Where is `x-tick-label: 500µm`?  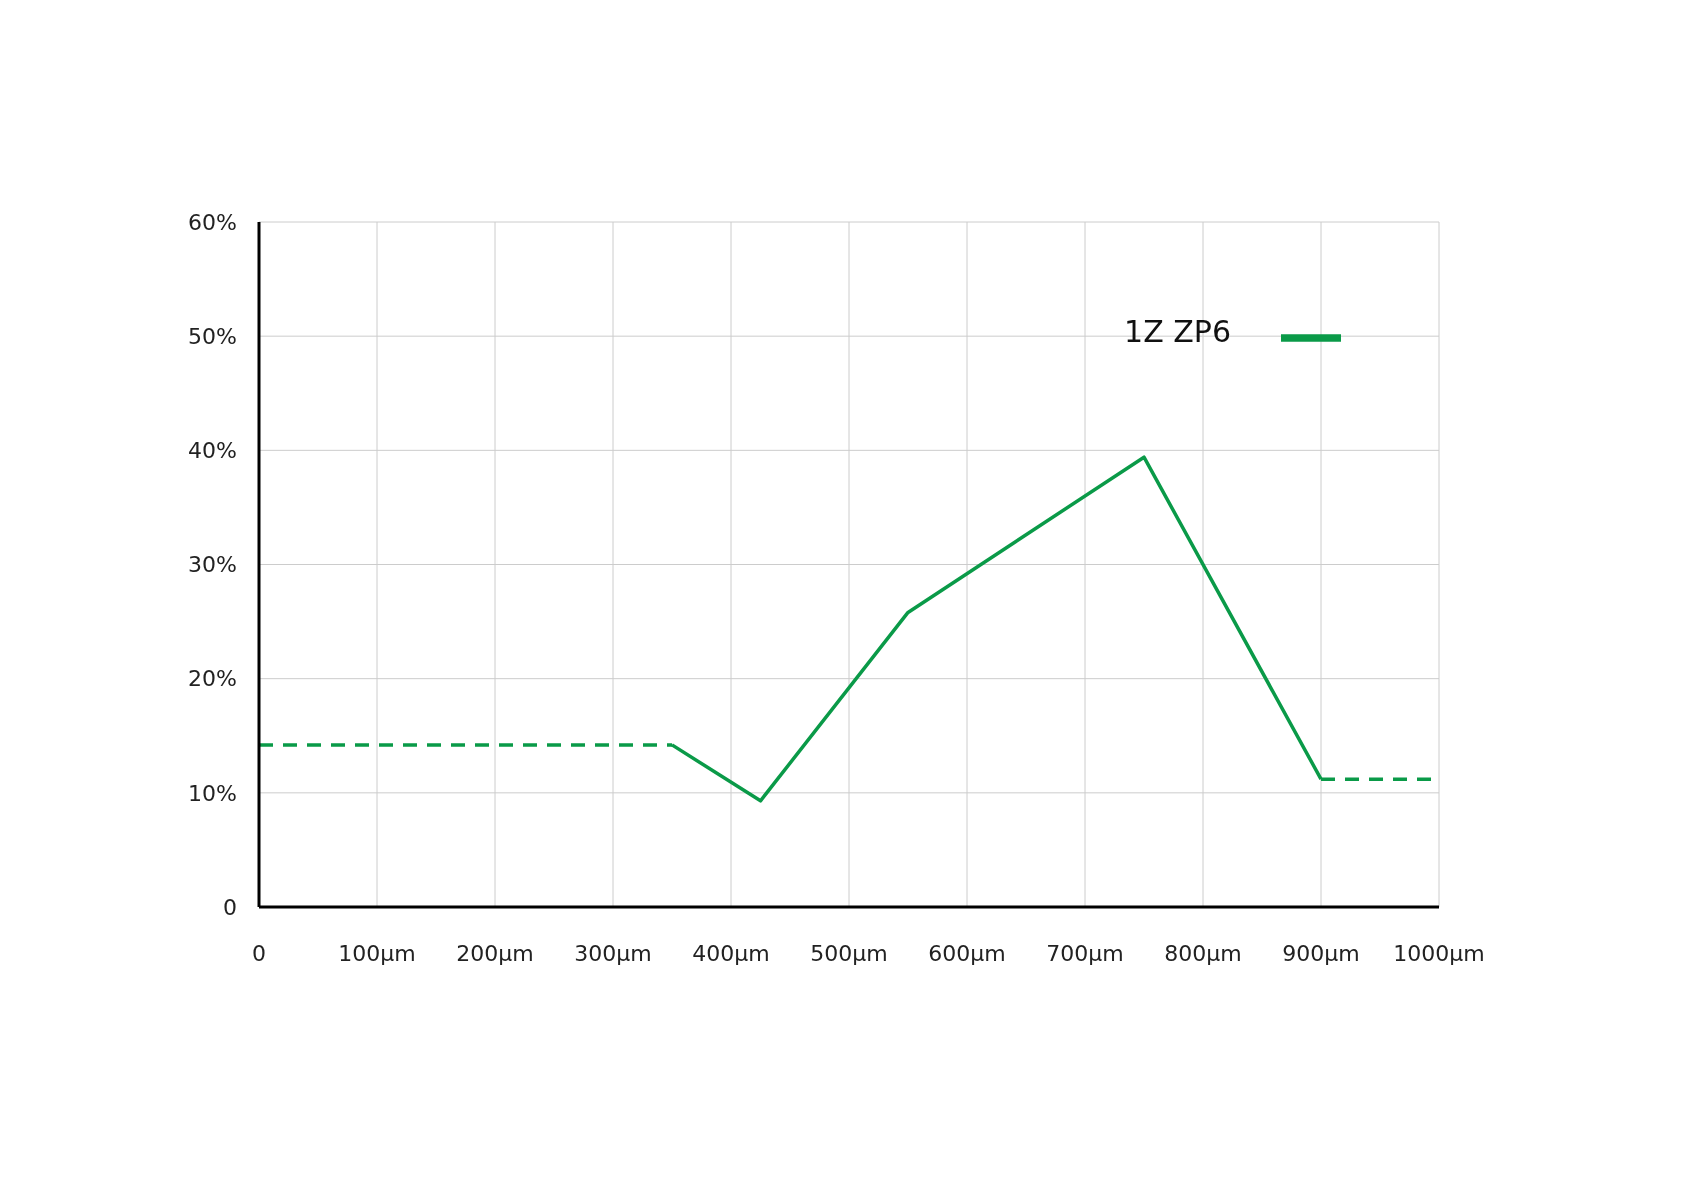 x-tick-label: 500µm is located at coordinates (849, 953).